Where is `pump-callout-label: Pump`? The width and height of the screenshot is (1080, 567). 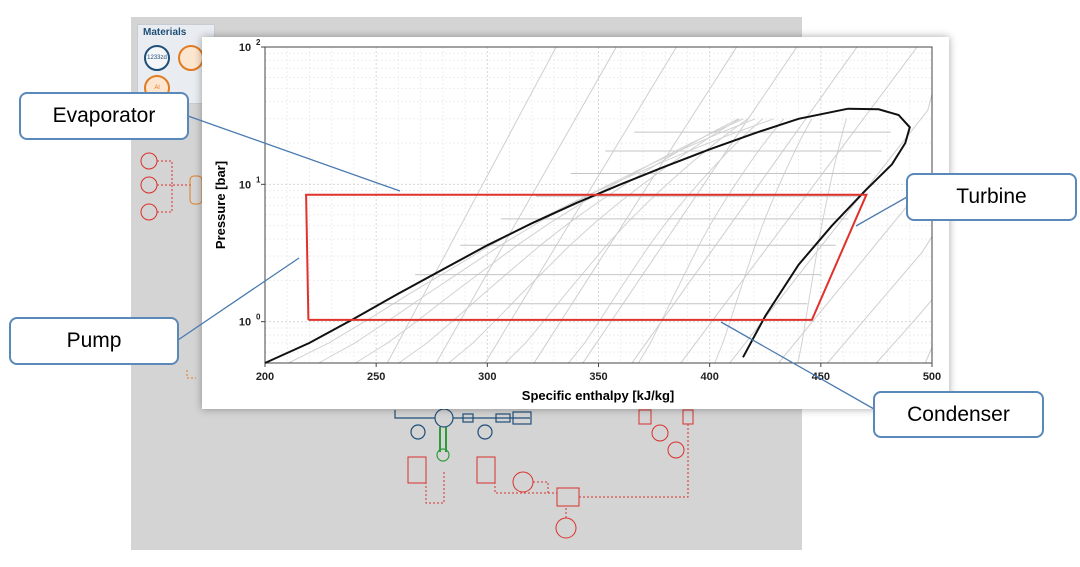 pump-callout-label: Pump is located at coordinates (94, 340).